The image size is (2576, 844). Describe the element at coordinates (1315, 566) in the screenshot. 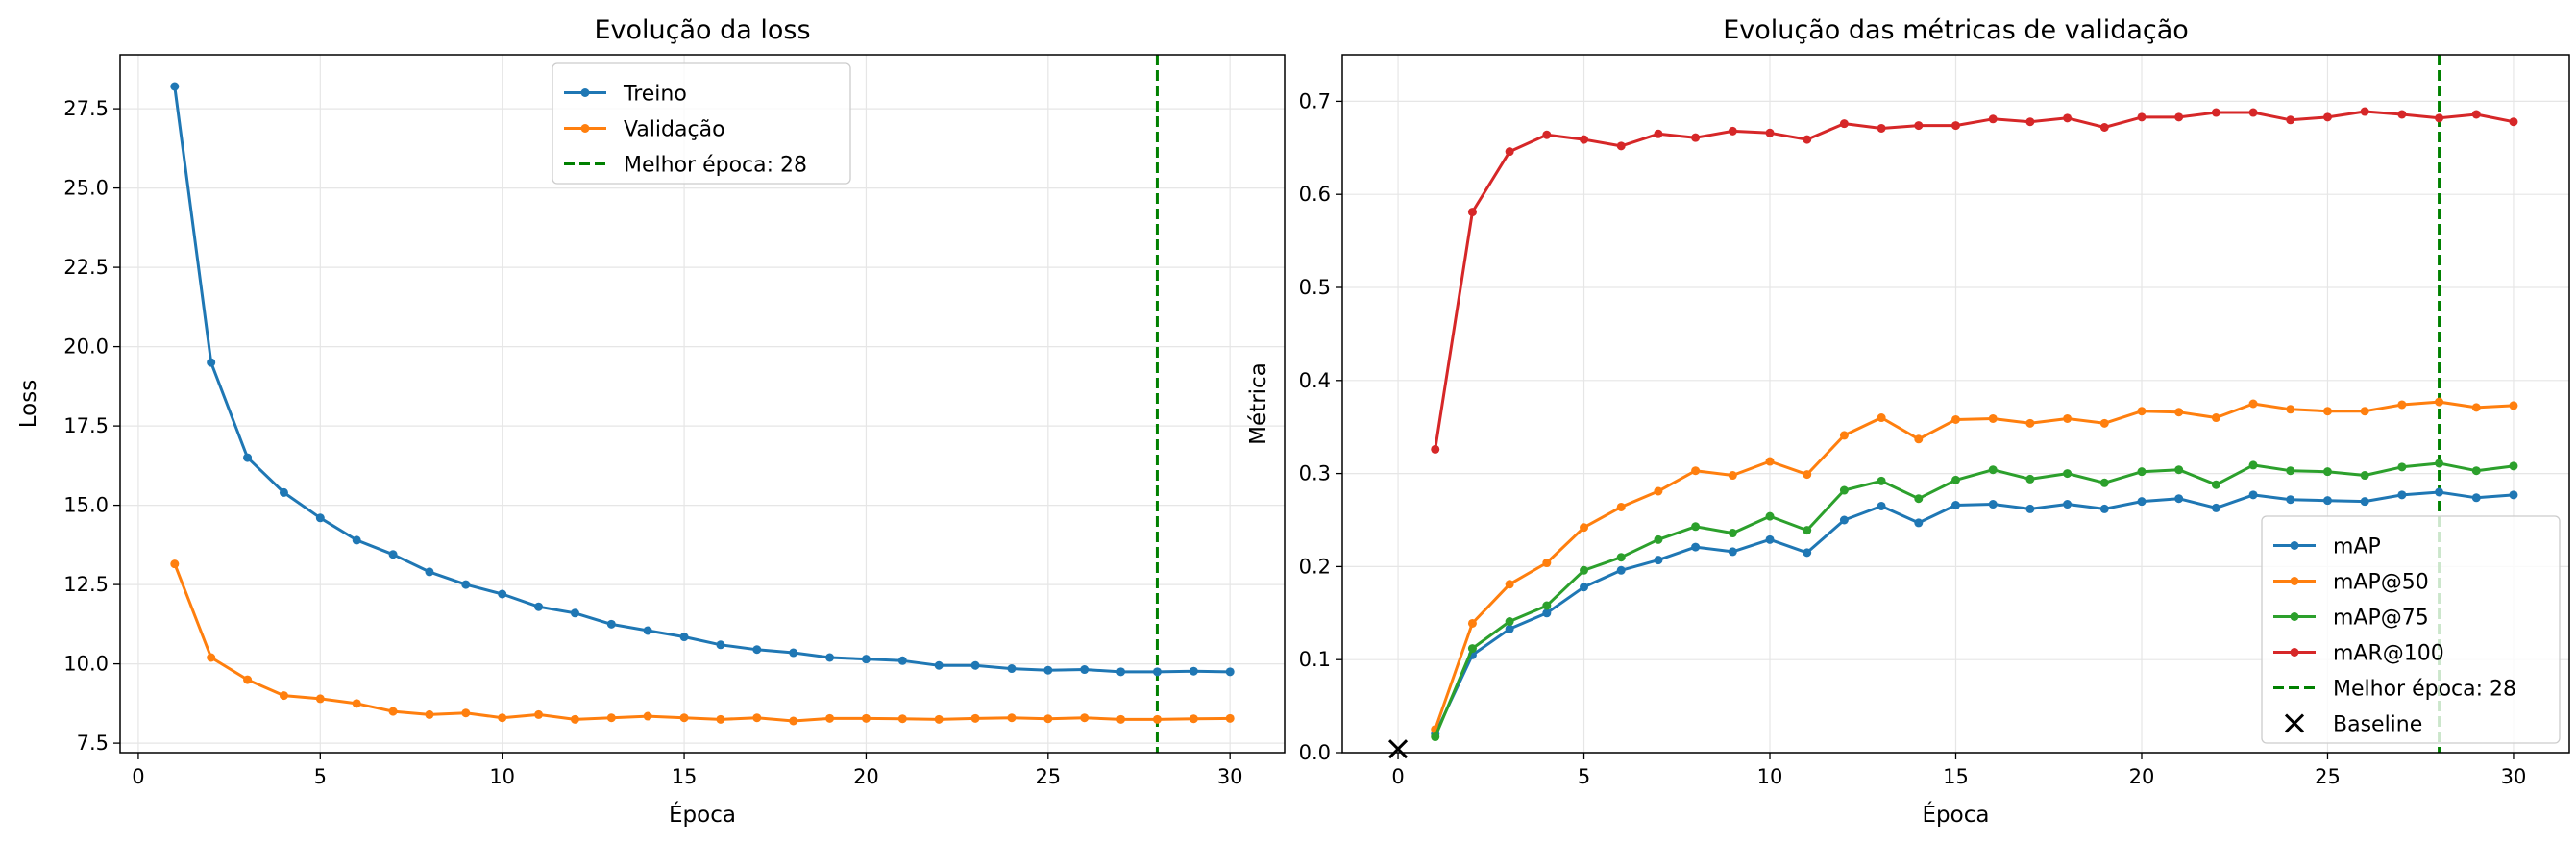

I see `y-tick-label: 0.2` at that location.